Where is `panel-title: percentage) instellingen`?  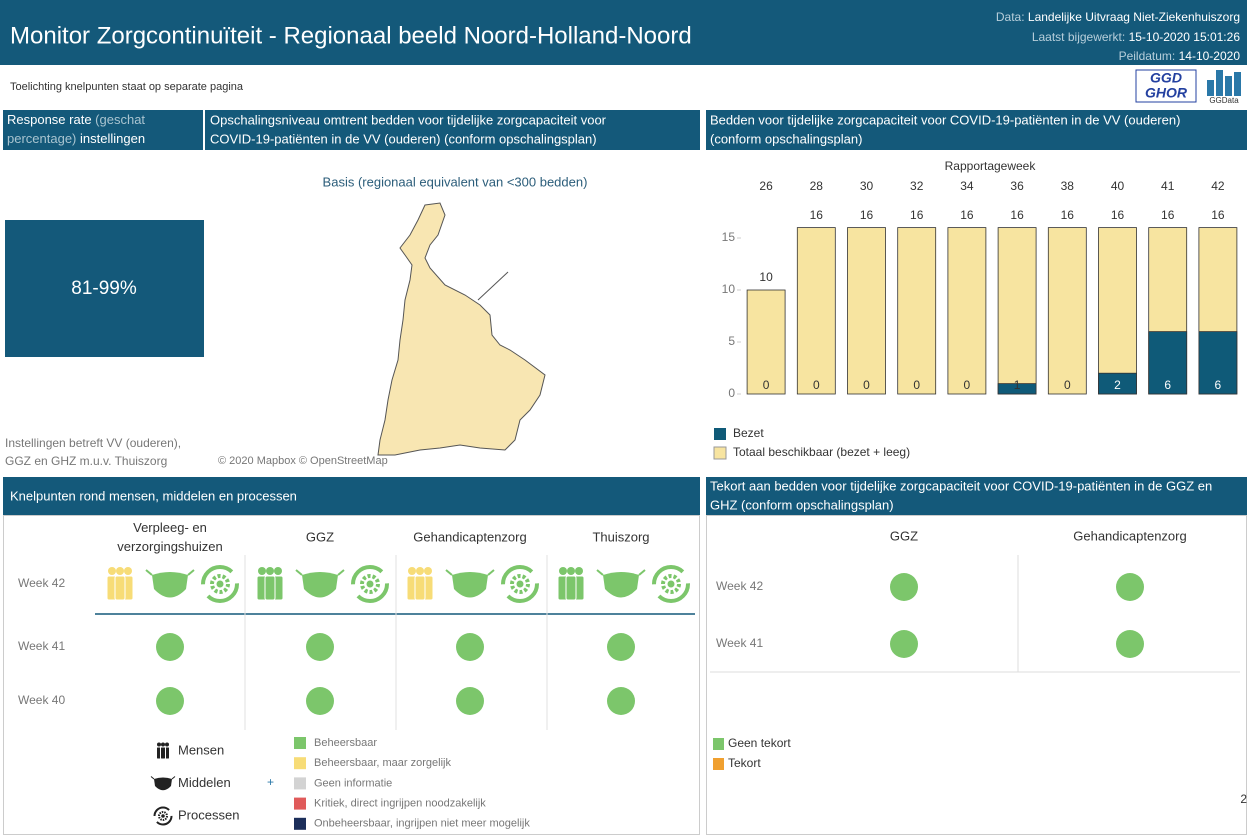
panel-title: percentage) instellingen is located at coordinates (76, 138).